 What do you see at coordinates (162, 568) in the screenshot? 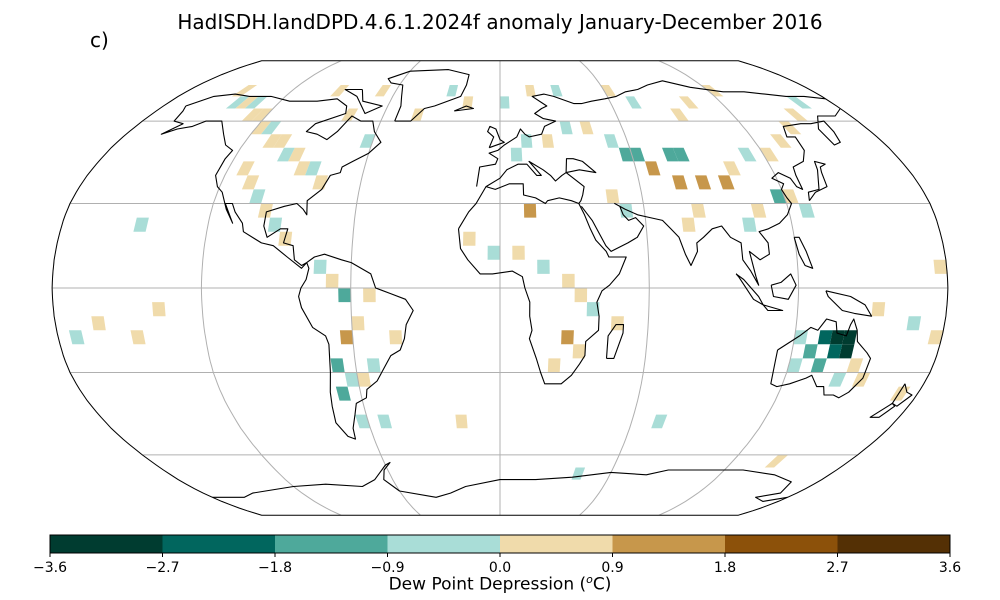
I see `colorbar-tick-label: −2.7` at bounding box center [162, 568].